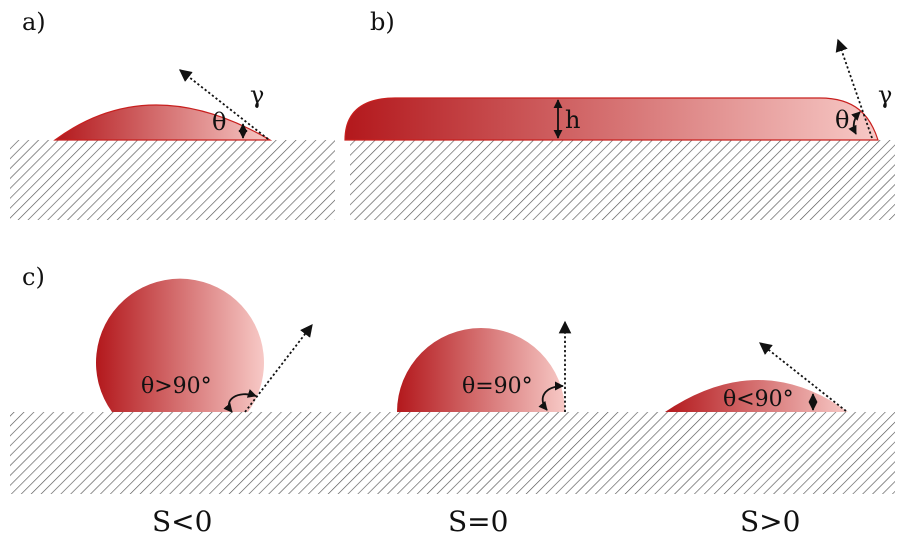 This screenshot has width=902, height=542. Describe the element at coordinates (33, 277) in the screenshot. I see `panel-c-label: c)` at that location.